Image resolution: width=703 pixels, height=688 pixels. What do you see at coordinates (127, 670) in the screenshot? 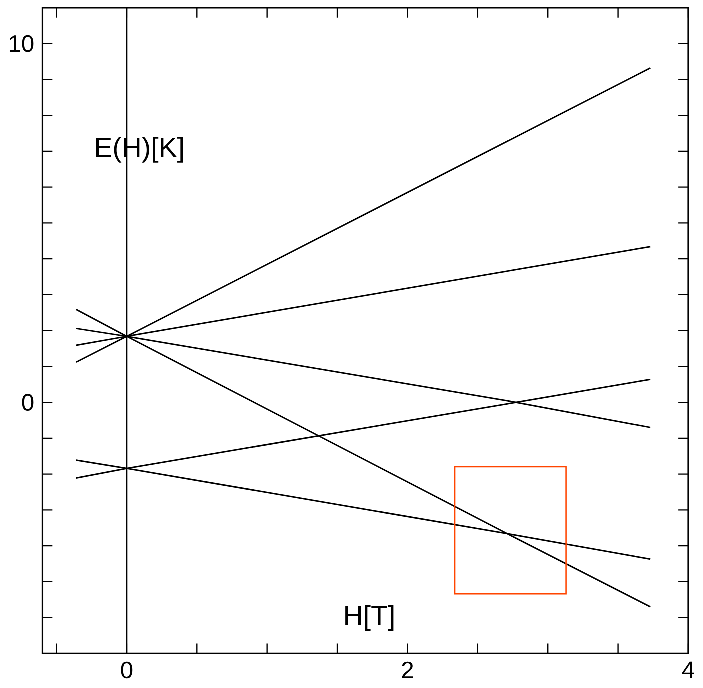
I see `x-tick-label: 0` at bounding box center [127, 670].